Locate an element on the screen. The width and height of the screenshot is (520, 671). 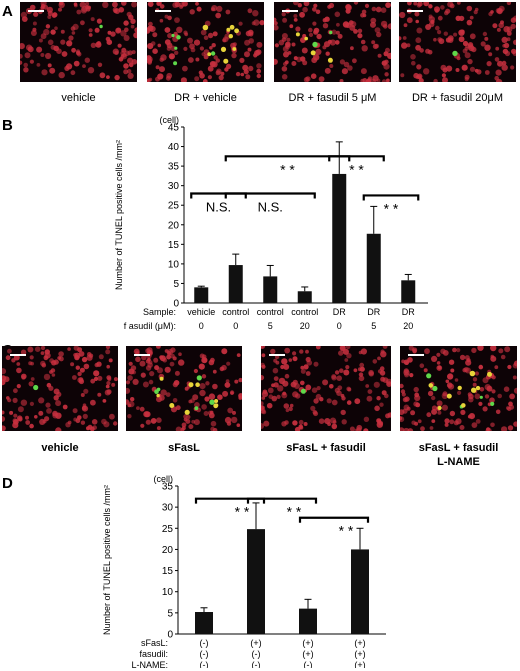
category-label: vehicle is located at coordinates (201, 312).